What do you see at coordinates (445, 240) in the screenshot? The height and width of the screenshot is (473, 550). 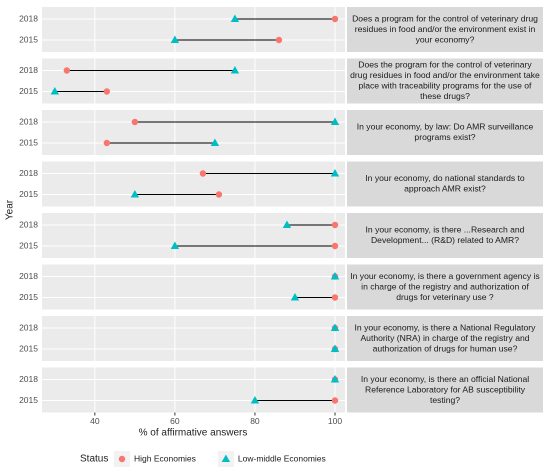 I see `strip-label: Development... (R&D) related to AMR?` at bounding box center [445, 240].